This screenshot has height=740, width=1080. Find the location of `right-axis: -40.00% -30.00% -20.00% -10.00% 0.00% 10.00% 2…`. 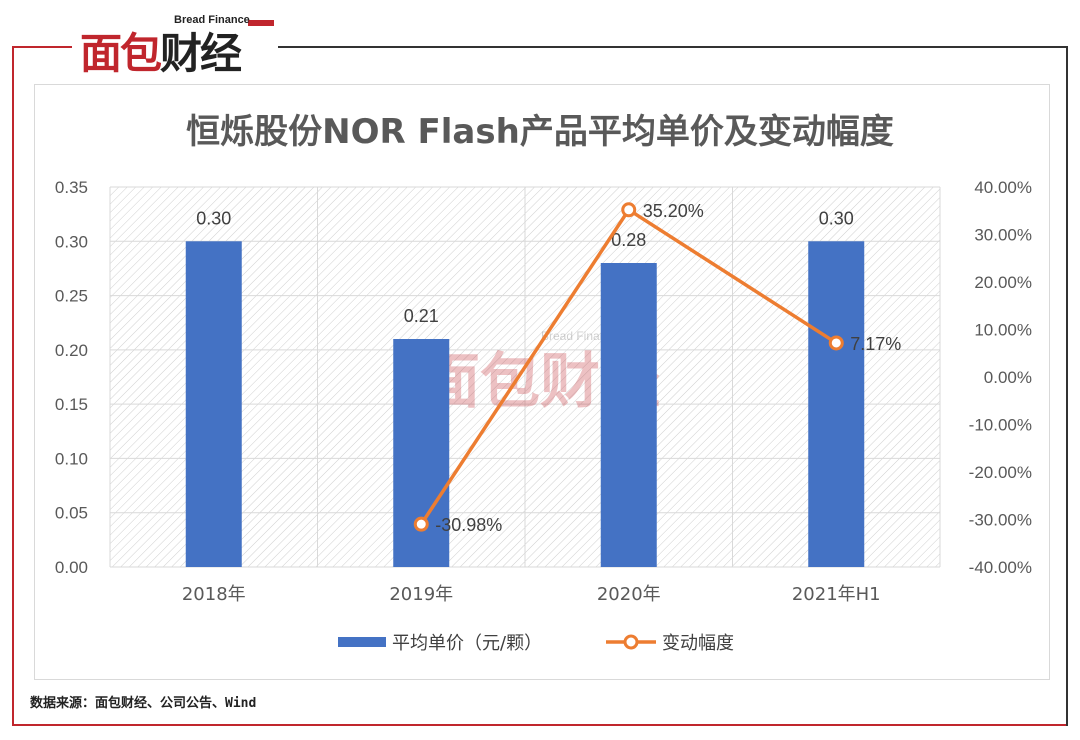

right-axis: -40.00% -30.00% -20.00% -10.00% 0.00% 10.00% 2… is located at coordinates (1000, 377).